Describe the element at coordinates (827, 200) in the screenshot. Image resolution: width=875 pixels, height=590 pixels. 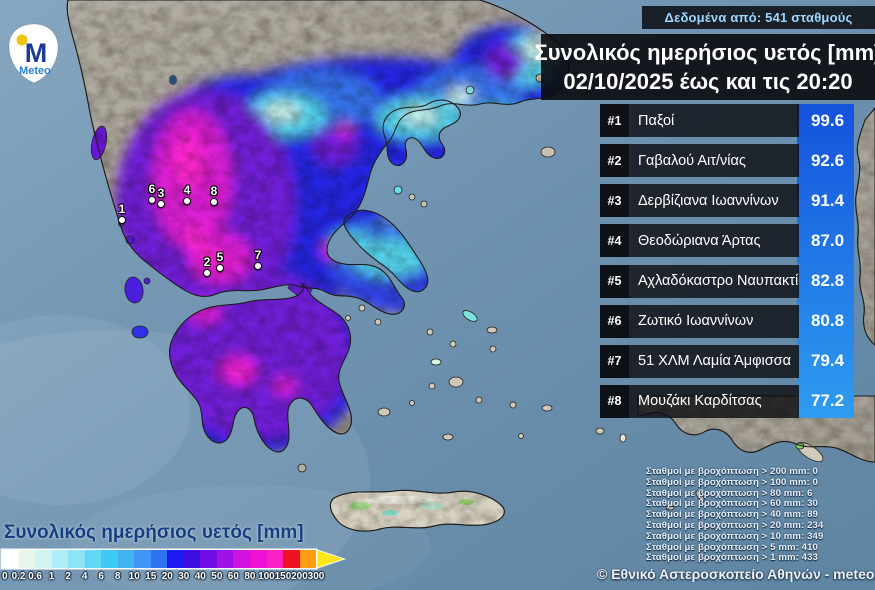
I see `rainfall-value: 91.4` at that location.